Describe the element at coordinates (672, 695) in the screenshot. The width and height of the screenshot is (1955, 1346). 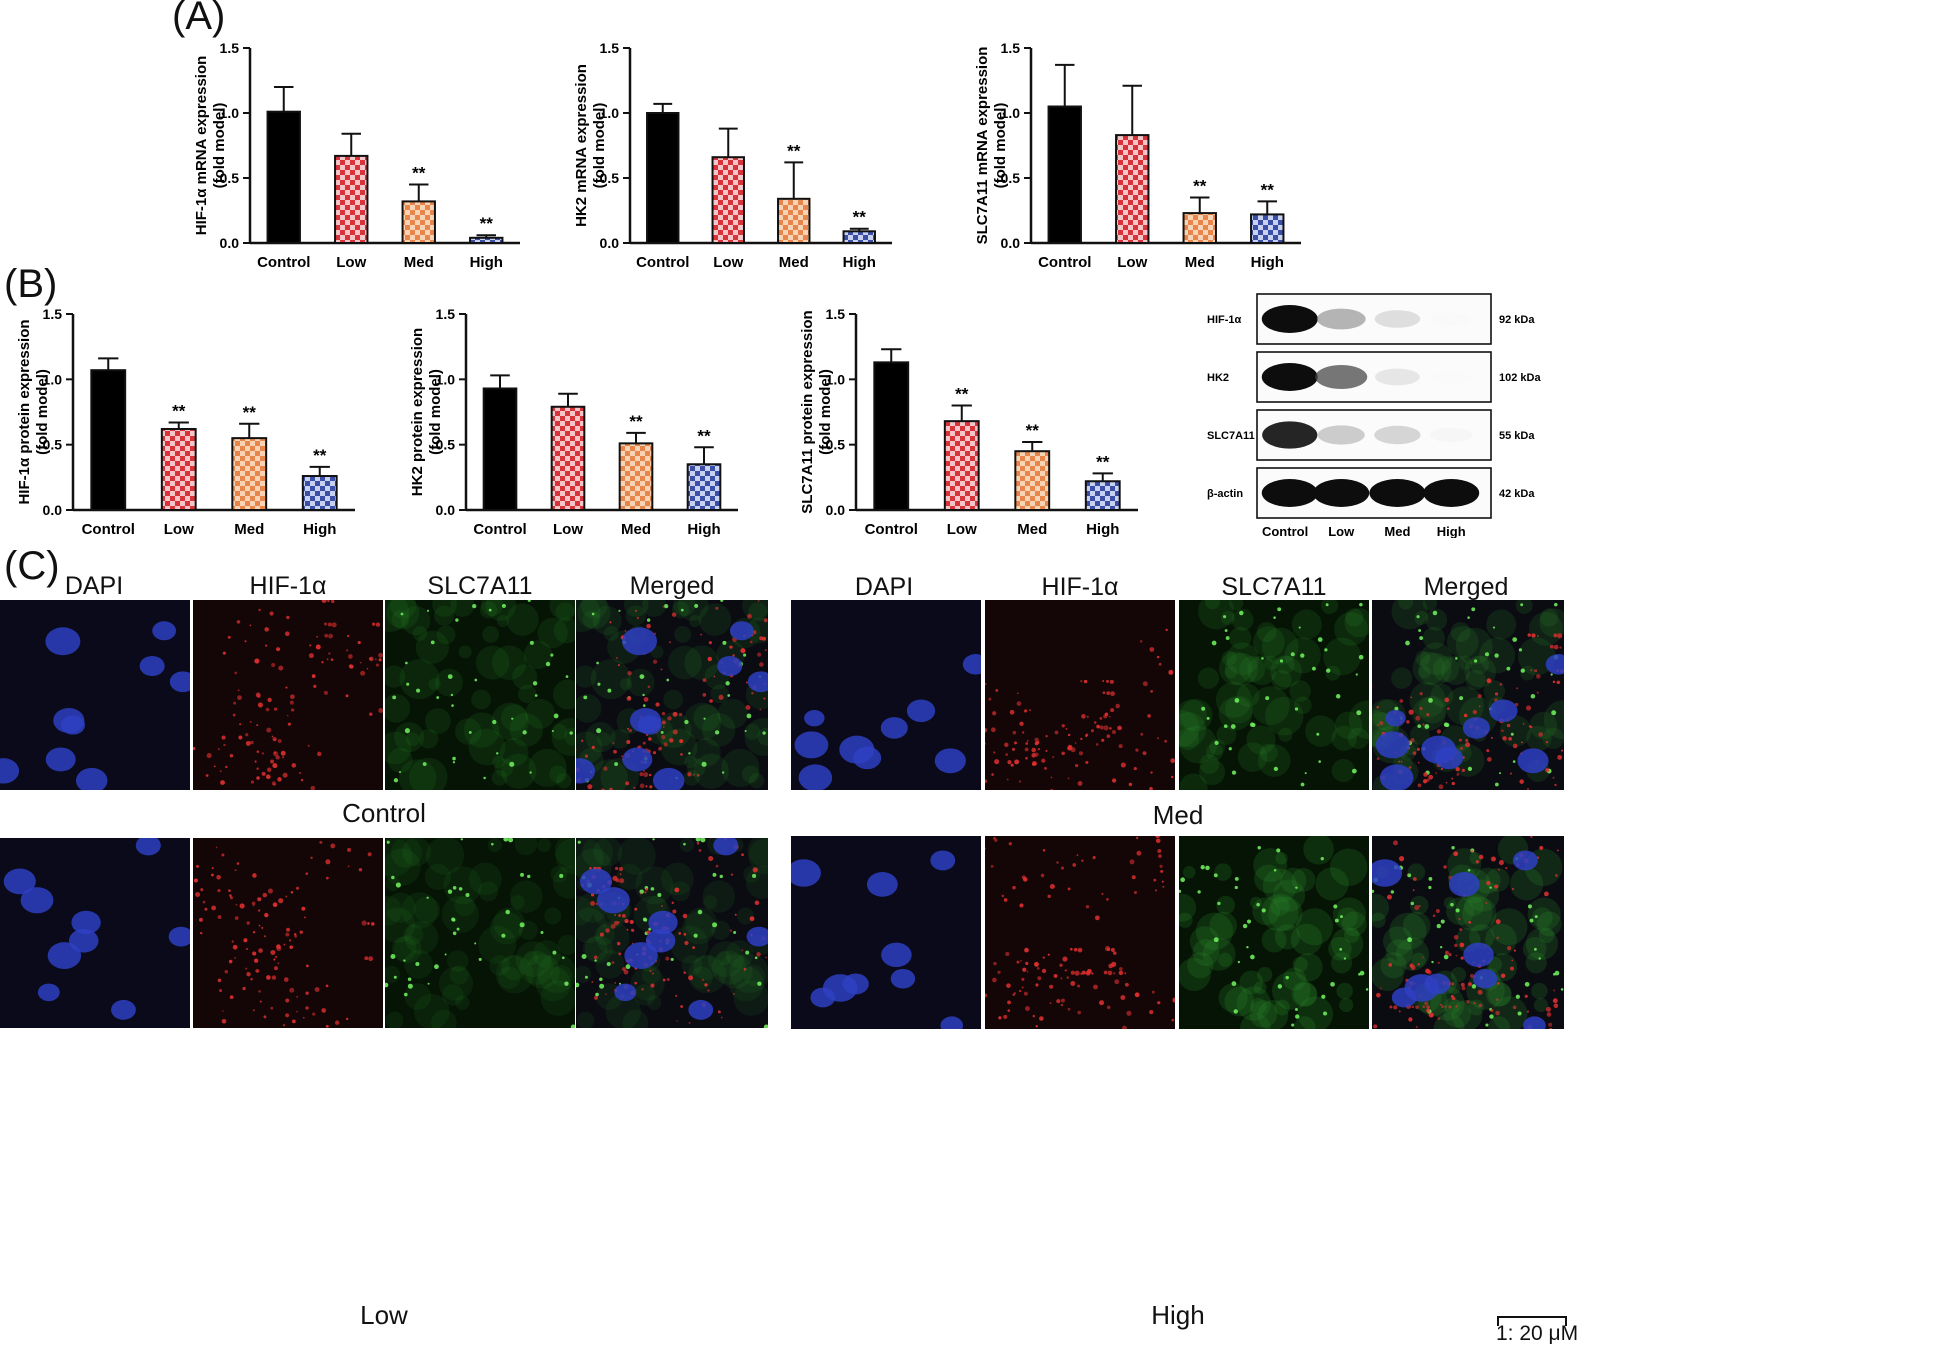
I see `micrograph-control-merged` at that location.